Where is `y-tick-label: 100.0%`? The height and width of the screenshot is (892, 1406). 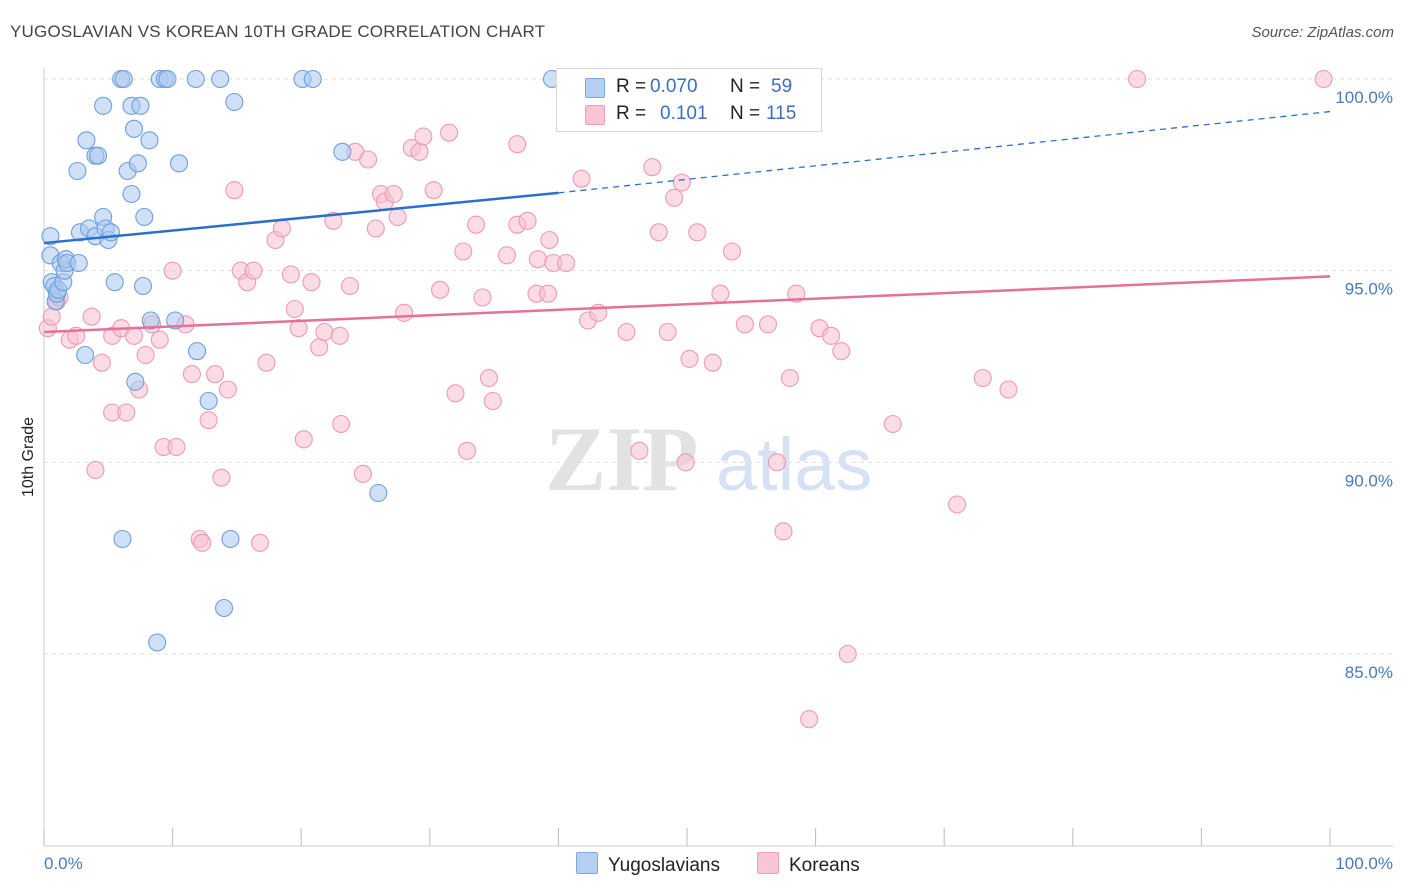 y-tick-label: 100.0% is located at coordinates (1364, 97).